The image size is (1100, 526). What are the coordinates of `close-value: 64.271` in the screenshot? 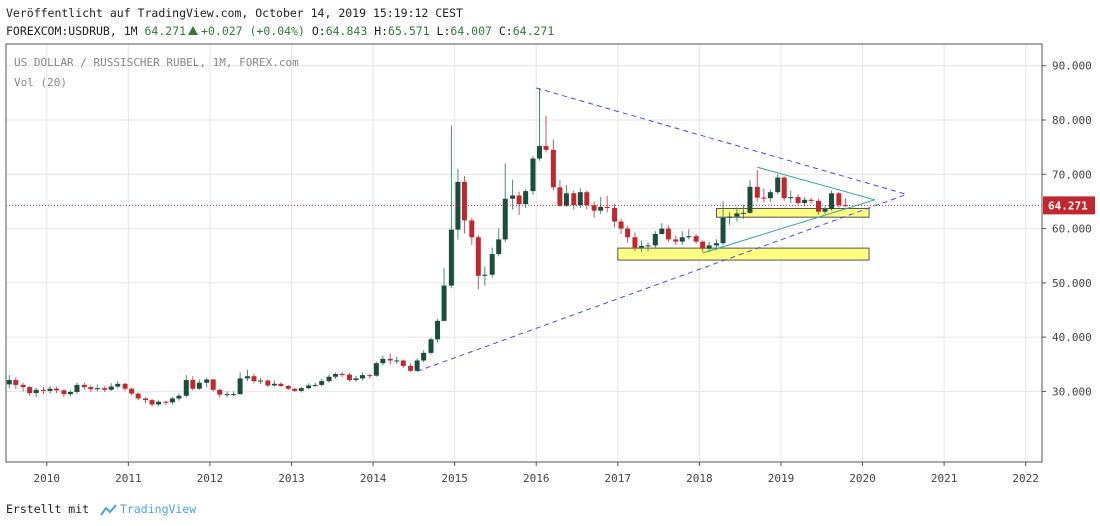 It's located at (533, 31).